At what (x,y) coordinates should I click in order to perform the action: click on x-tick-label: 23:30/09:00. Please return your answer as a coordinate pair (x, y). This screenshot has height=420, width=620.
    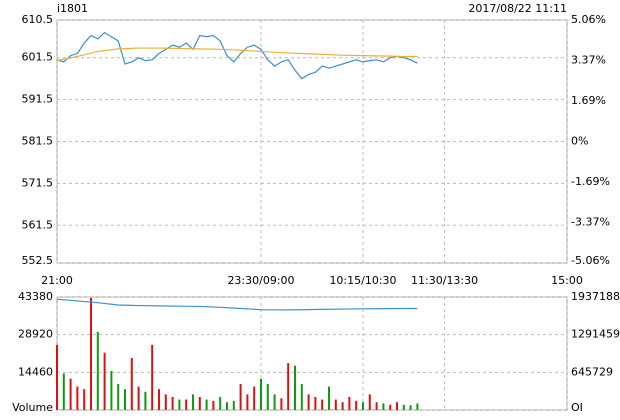
    Looking at the image, I should click on (260, 280).